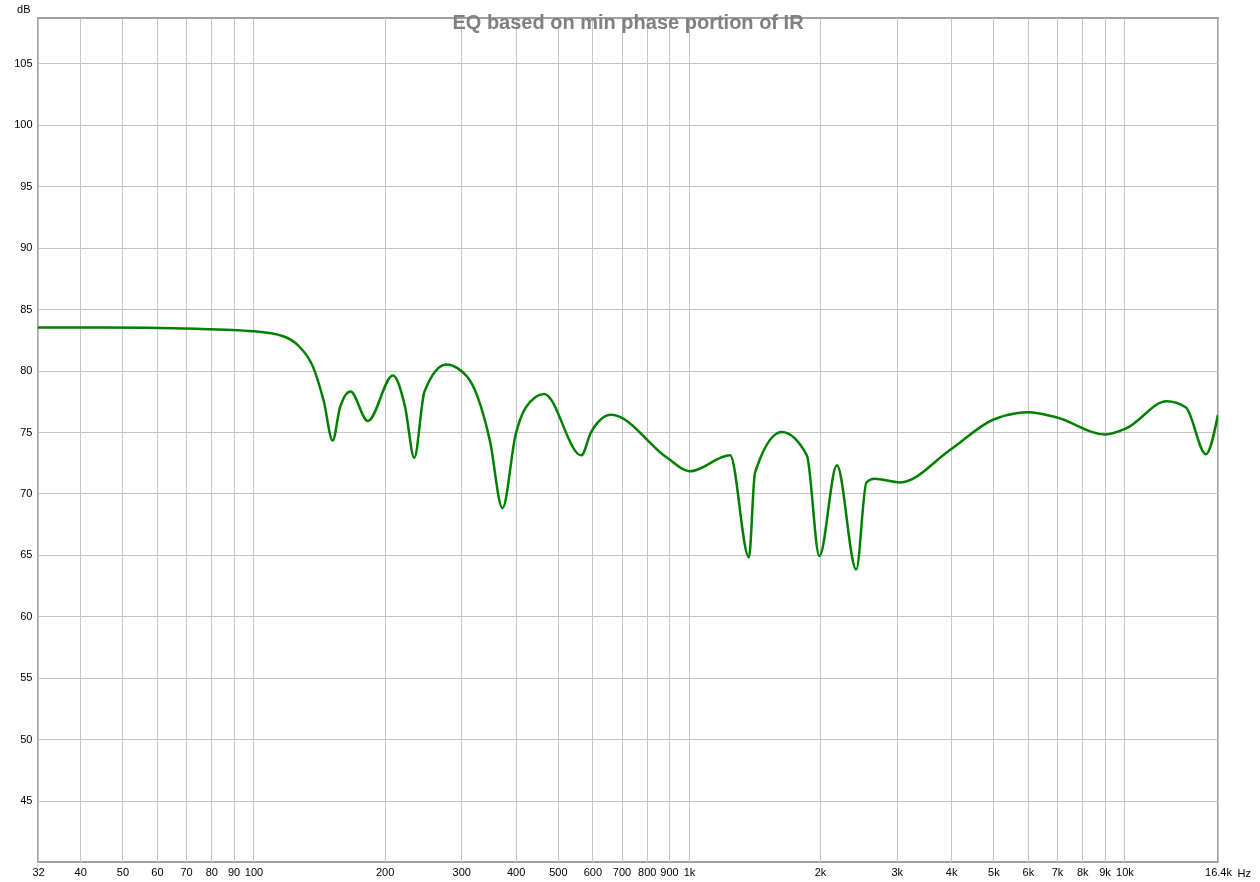  I want to click on x-tick-label: 4k, so click(951, 871).